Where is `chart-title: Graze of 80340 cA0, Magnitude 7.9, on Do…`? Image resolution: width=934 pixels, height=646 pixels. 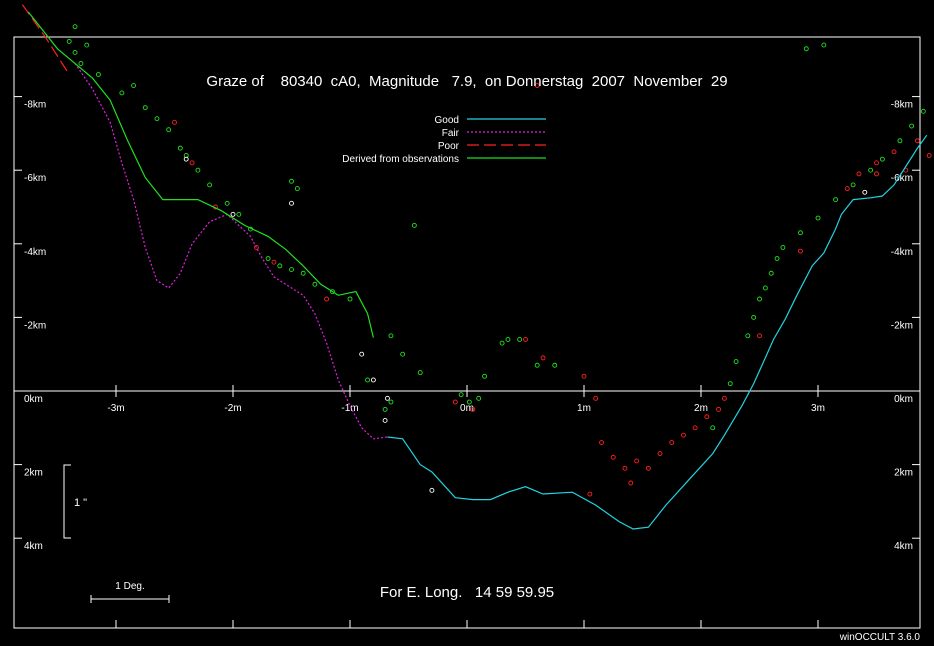 chart-title: Graze of 80340 cA0, Magnitude 7.9, on Do… is located at coordinates (466, 81).